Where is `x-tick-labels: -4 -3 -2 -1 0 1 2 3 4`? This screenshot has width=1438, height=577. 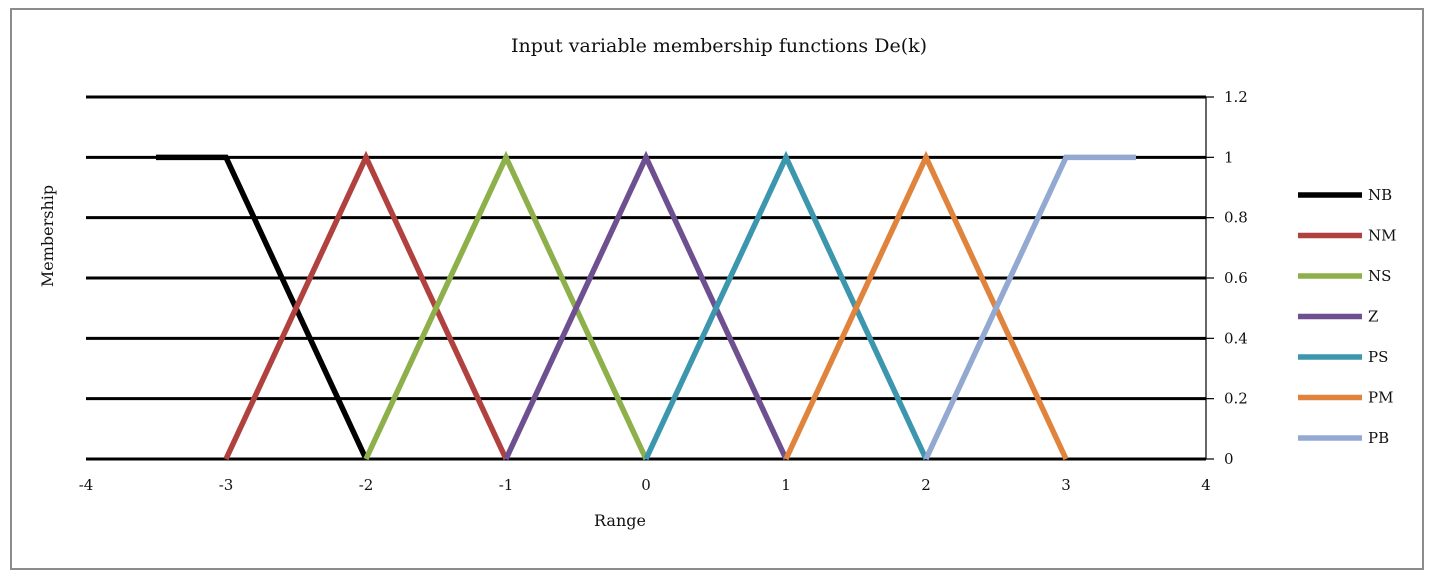
x-tick-labels: -4 -3 -2 -1 0 1 2 3 4 is located at coordinates (645, 485).